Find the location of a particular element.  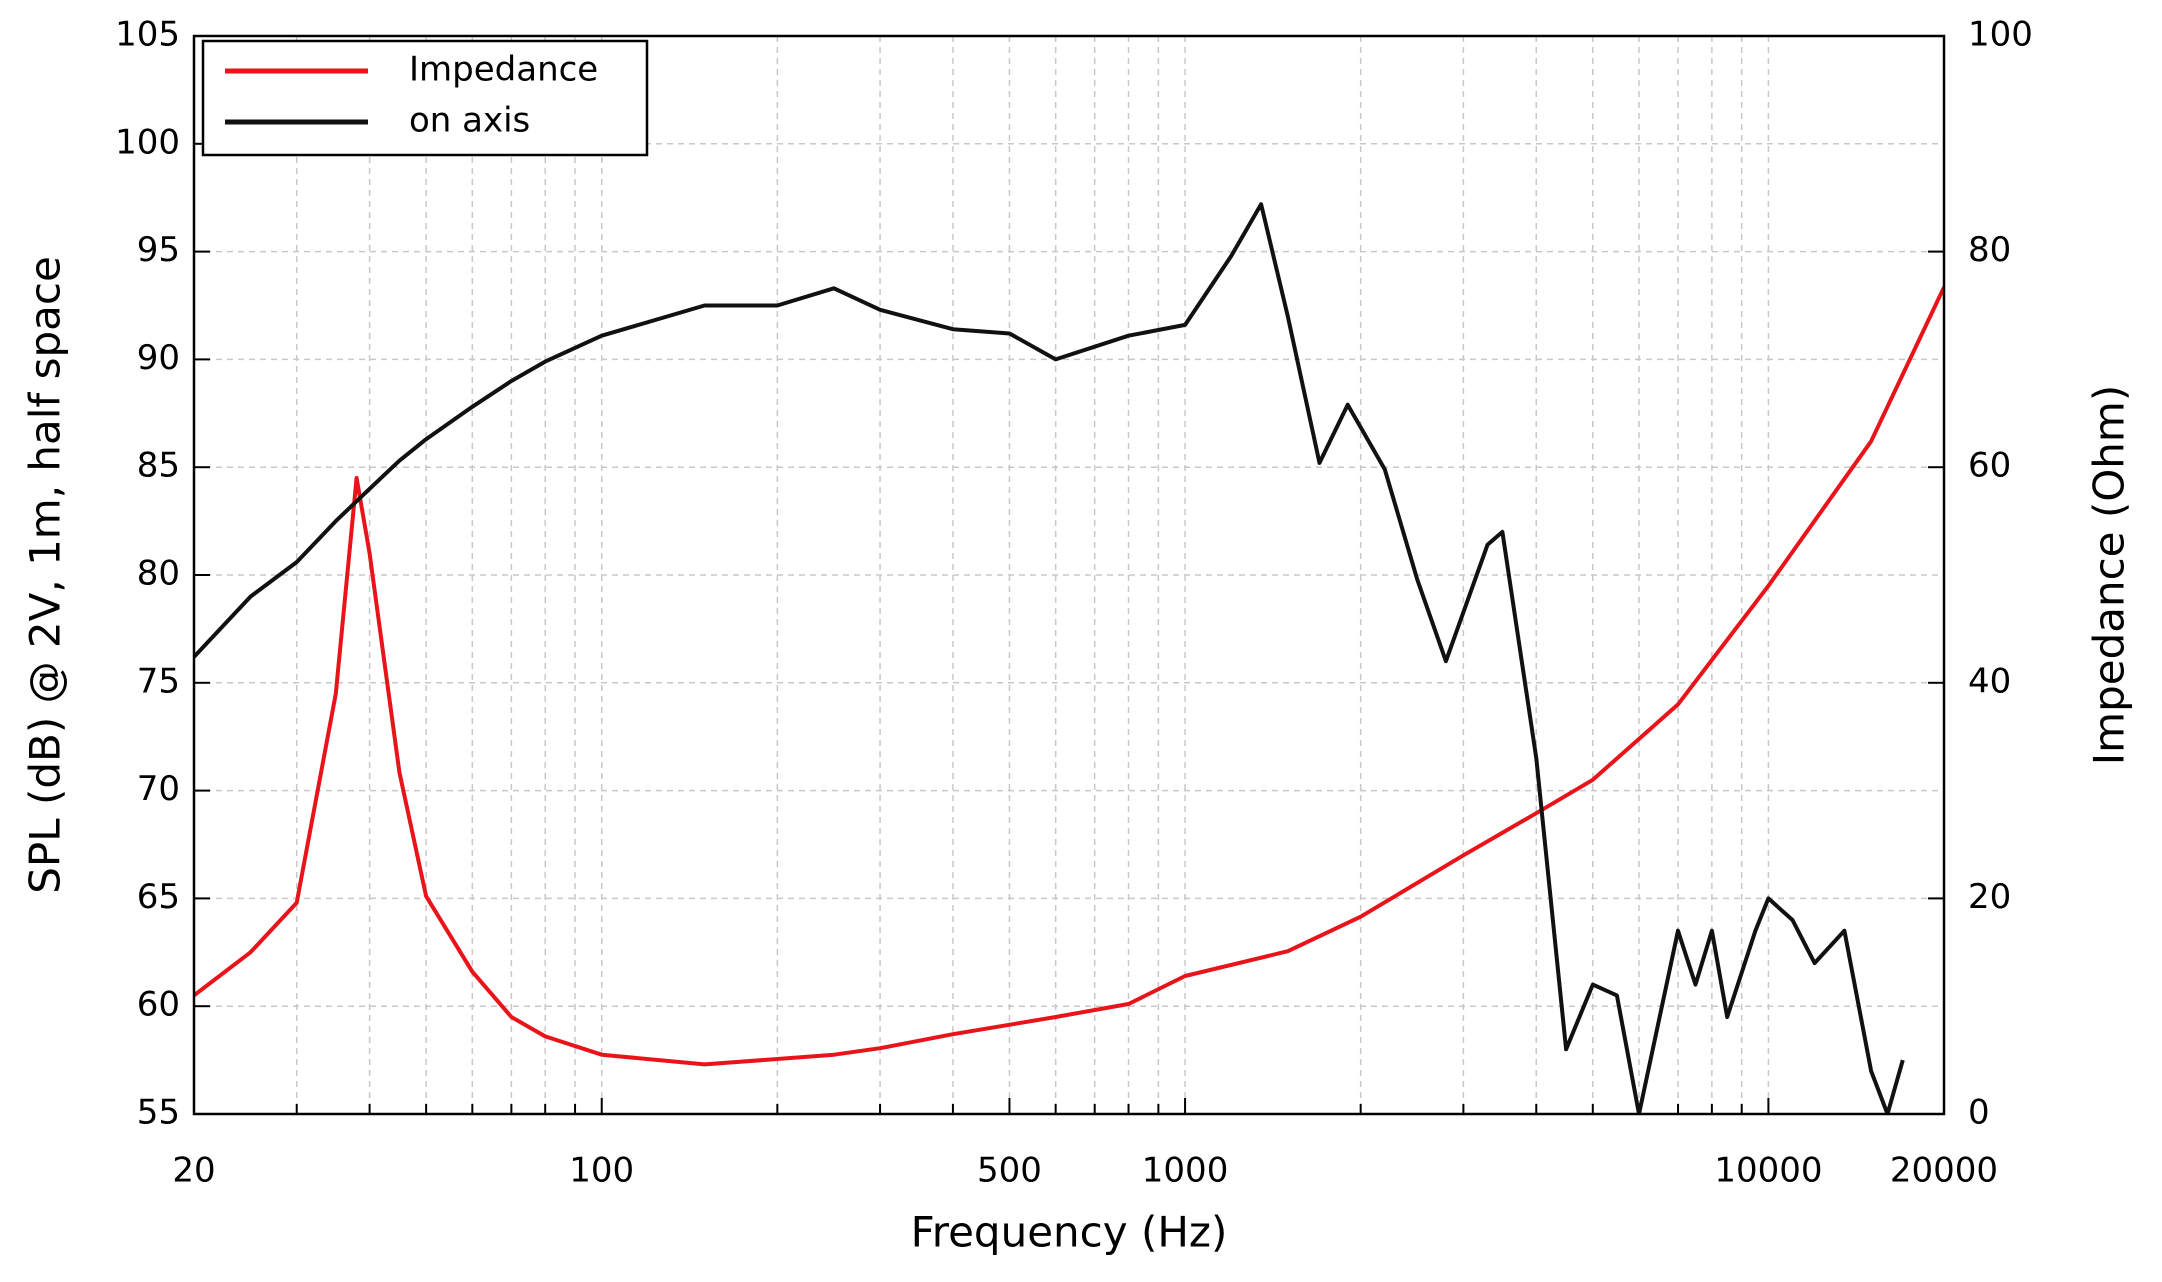

y-tick-label: 90 is located at coordinates (158, 358).